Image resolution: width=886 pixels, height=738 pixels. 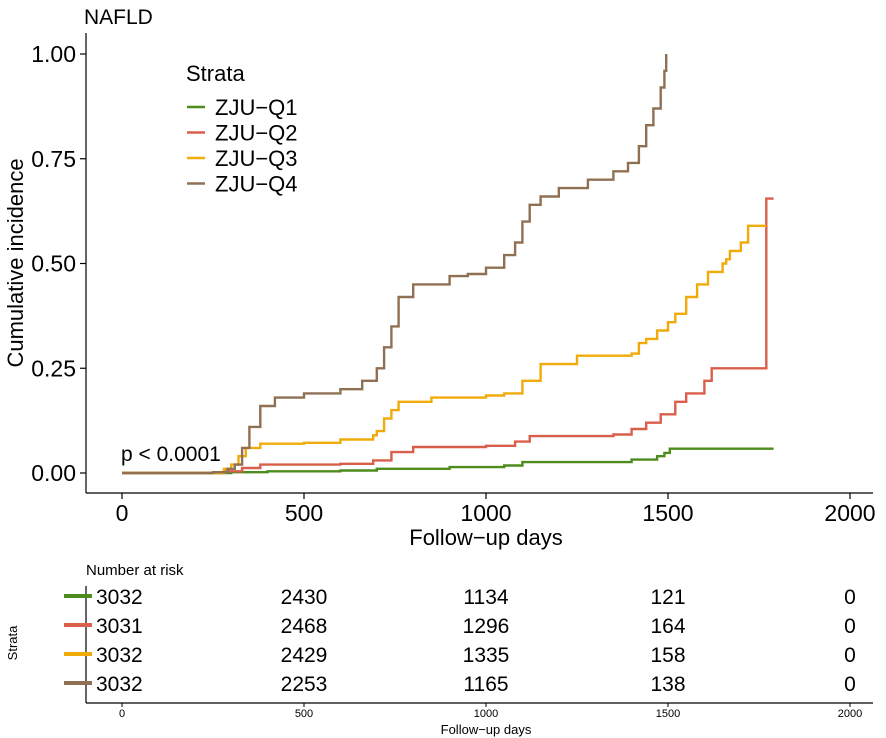 What do you see at coordinates (304, 684) in the screenshot?
I see `risk-count-cell: 2253` at bounding box center [304, 684].